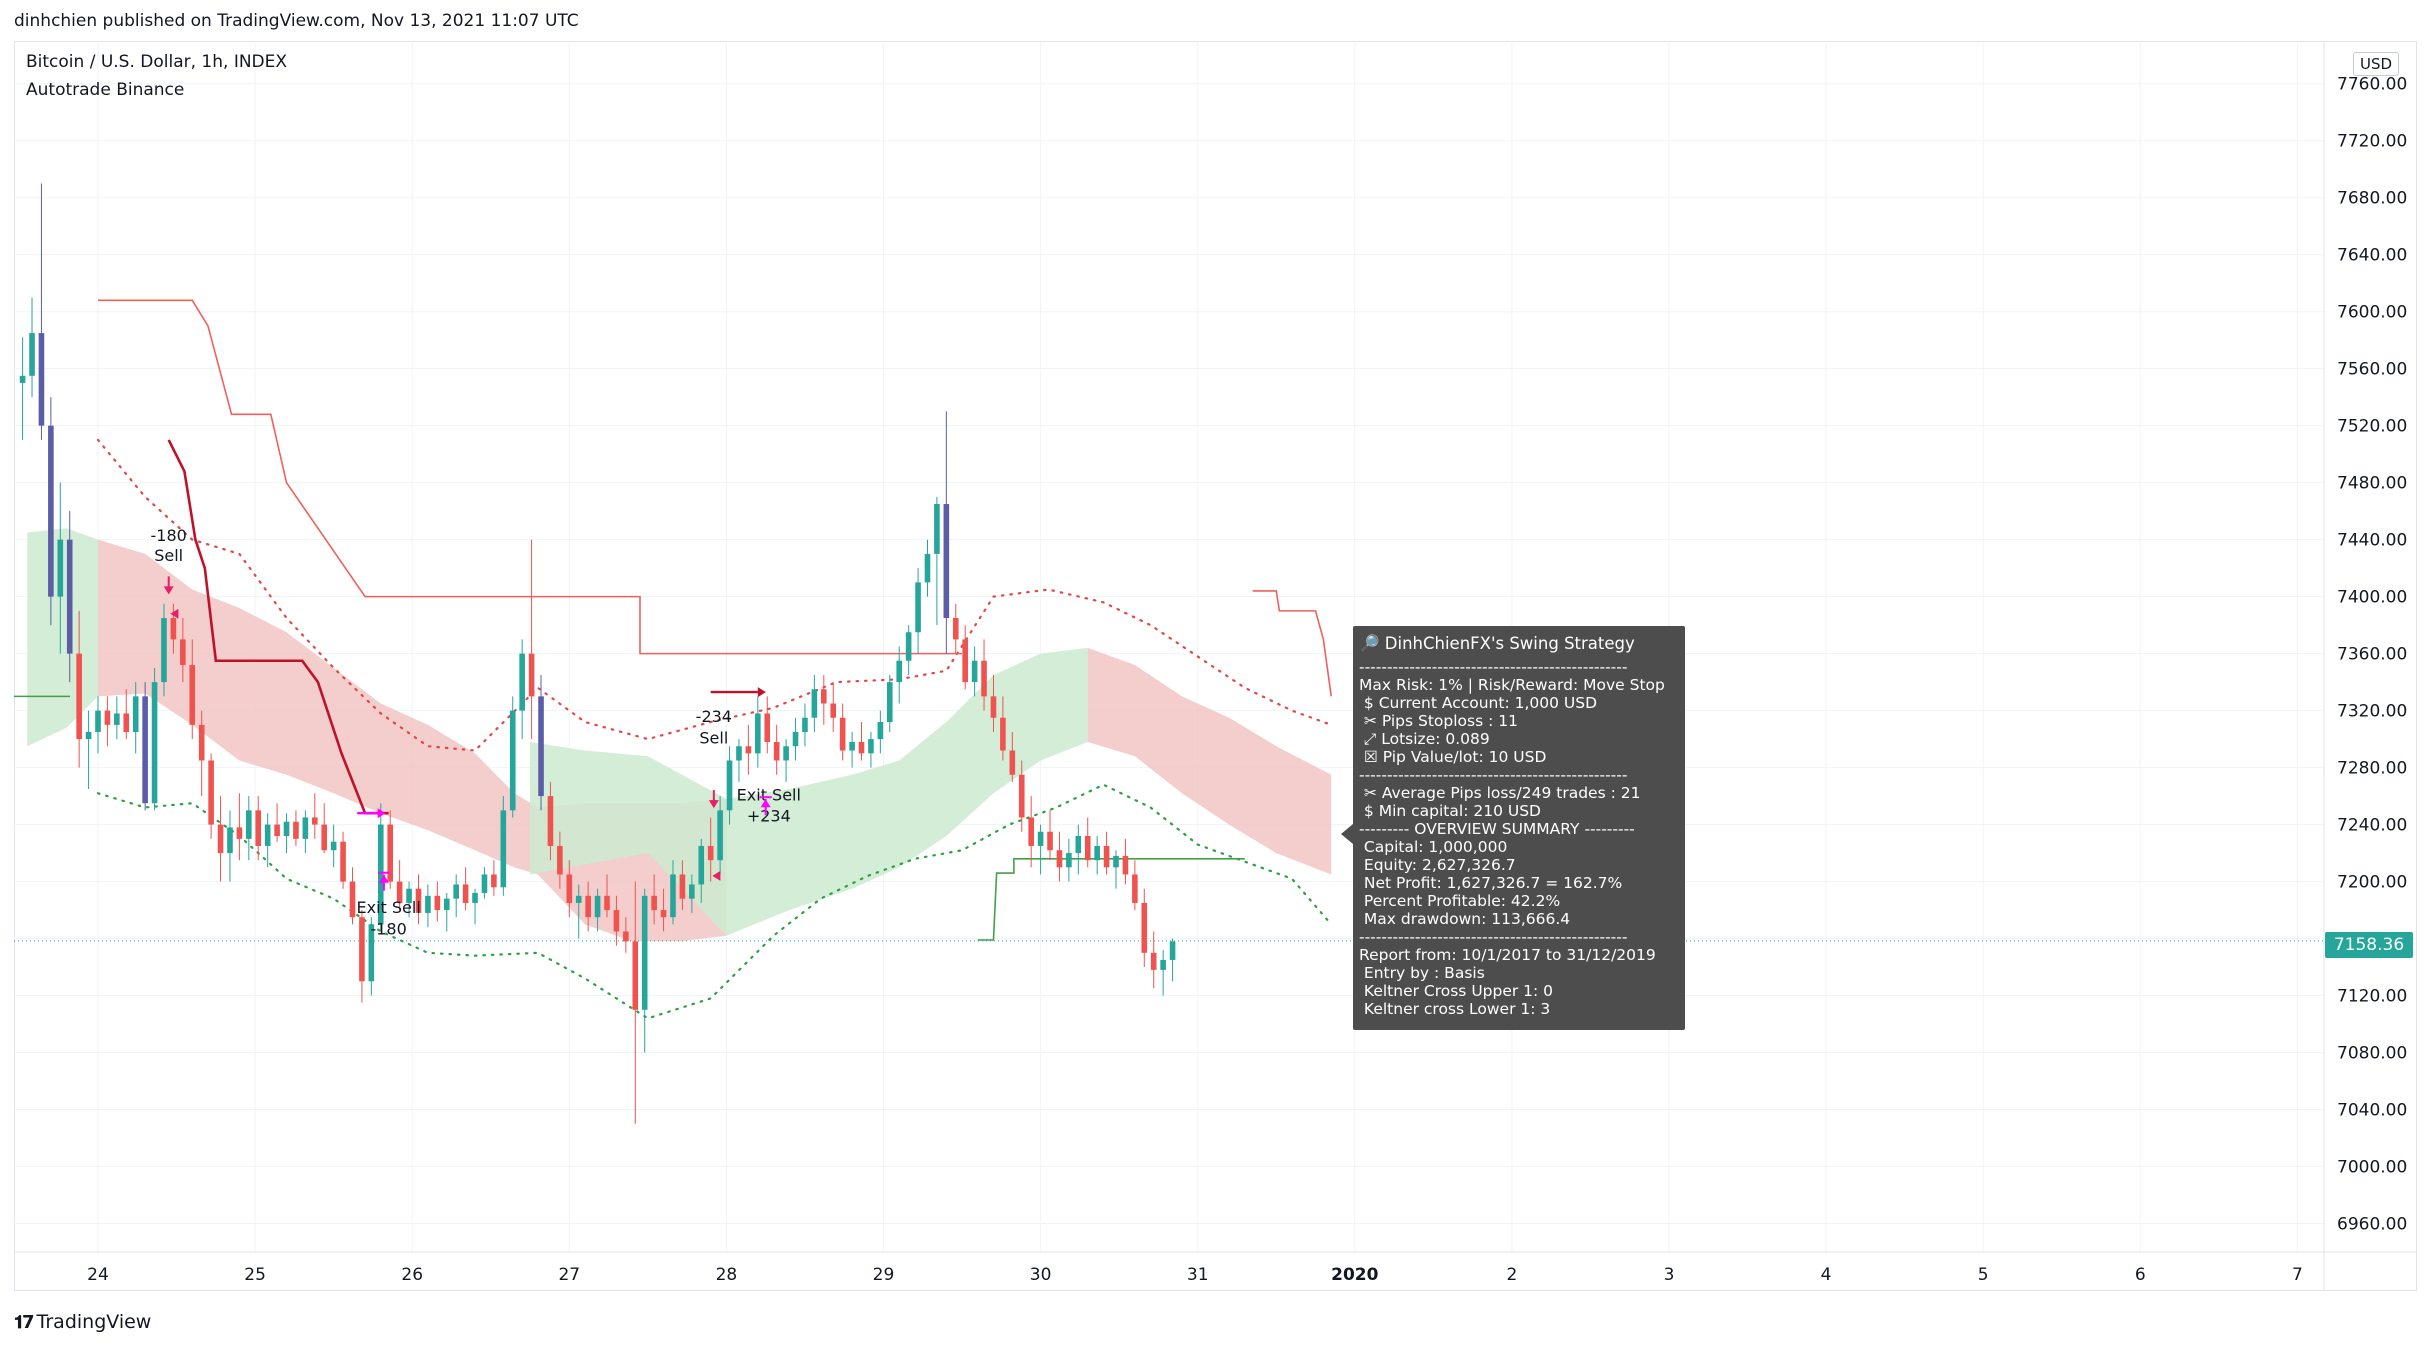  Describe the element at coordinates (278, 627) in the screenshot. I see `basis-line` at that location.